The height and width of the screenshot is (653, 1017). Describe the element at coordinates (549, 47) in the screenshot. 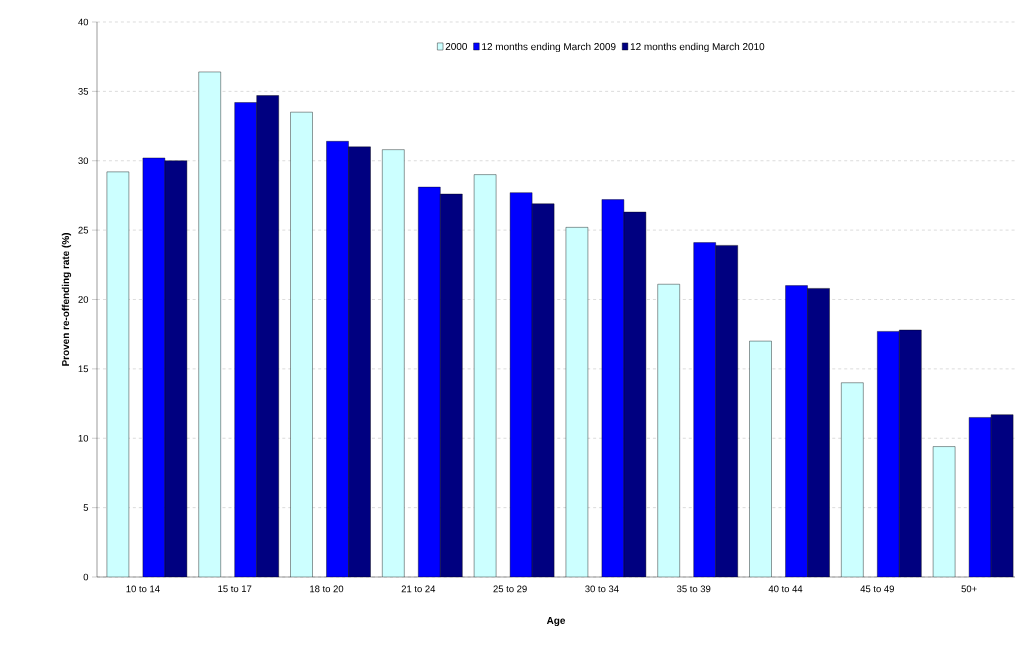

I see `legend-label: 12 months ending March 2009` at that location.